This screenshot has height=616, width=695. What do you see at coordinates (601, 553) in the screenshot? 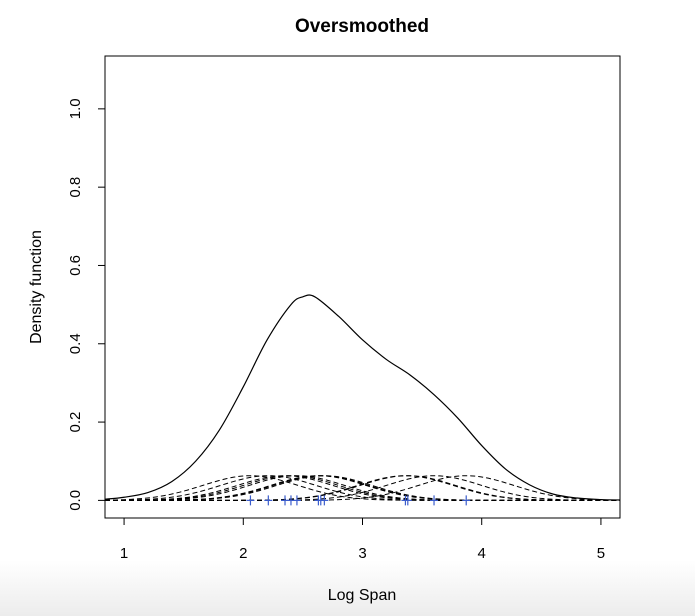
I see `x-tick-label-5: 5` at bounding box center [601, 553].